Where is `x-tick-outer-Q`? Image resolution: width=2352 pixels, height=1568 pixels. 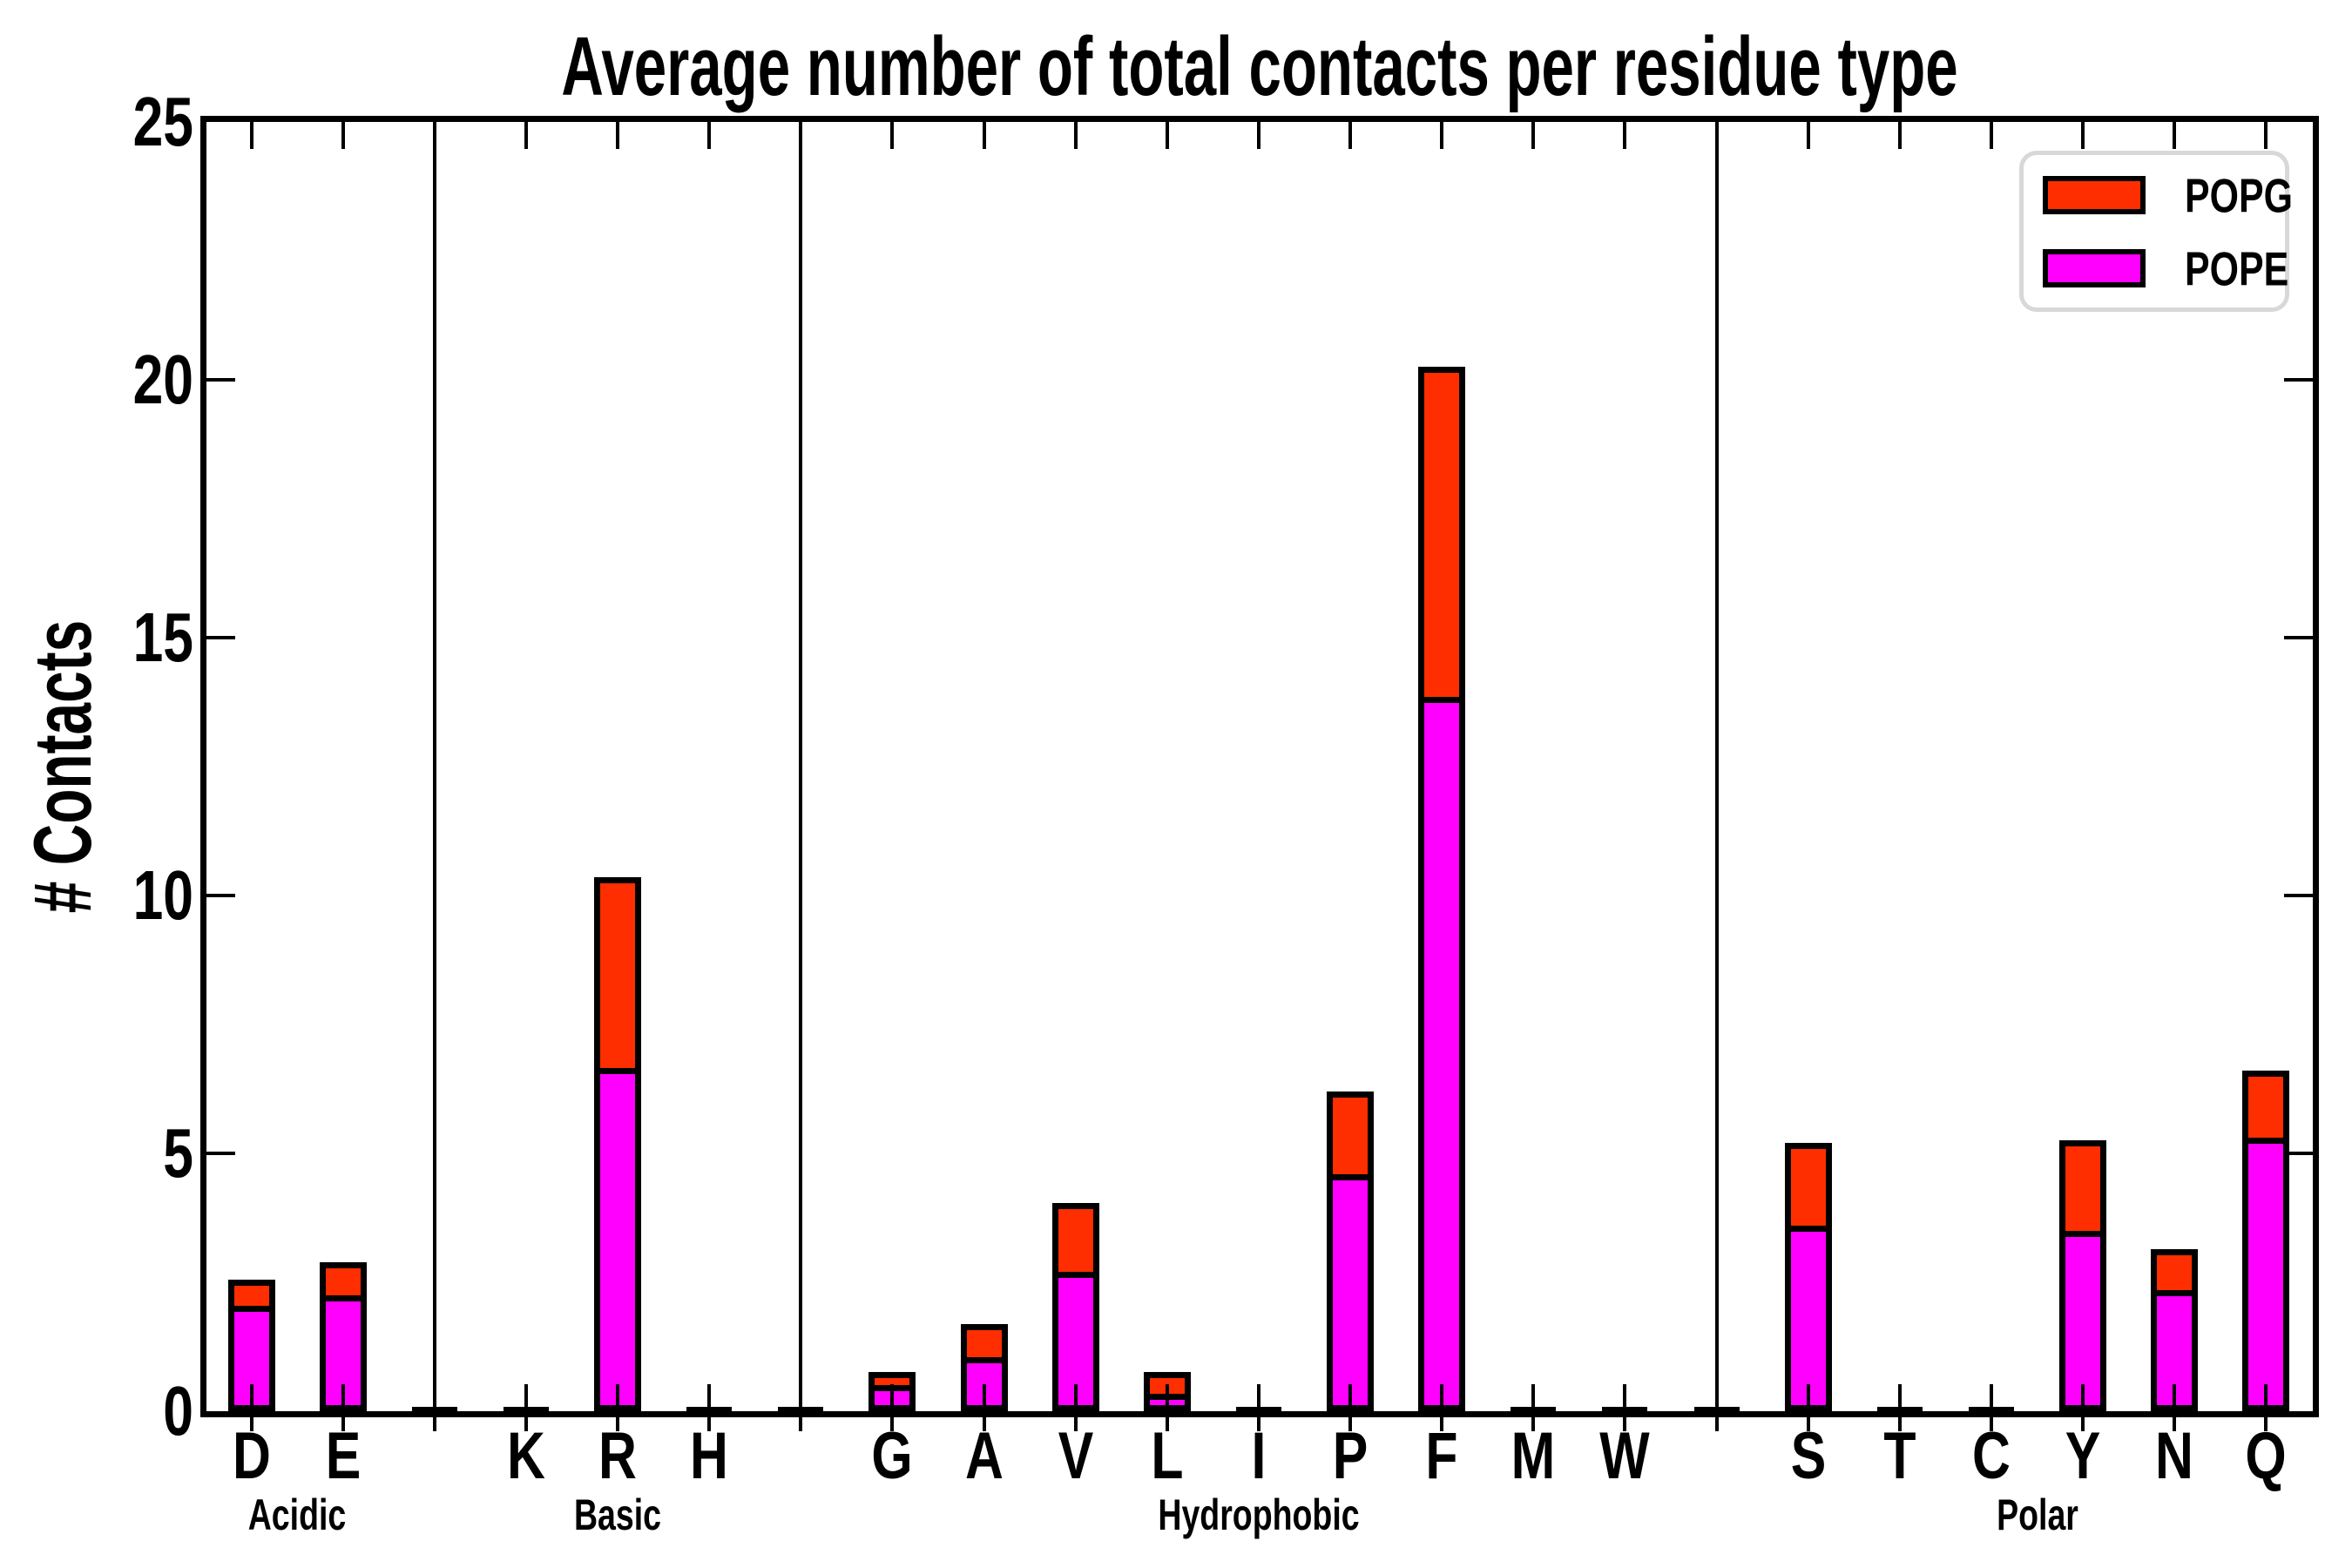 x-tick-outer-Q is located at coordinates (2266, 1424).